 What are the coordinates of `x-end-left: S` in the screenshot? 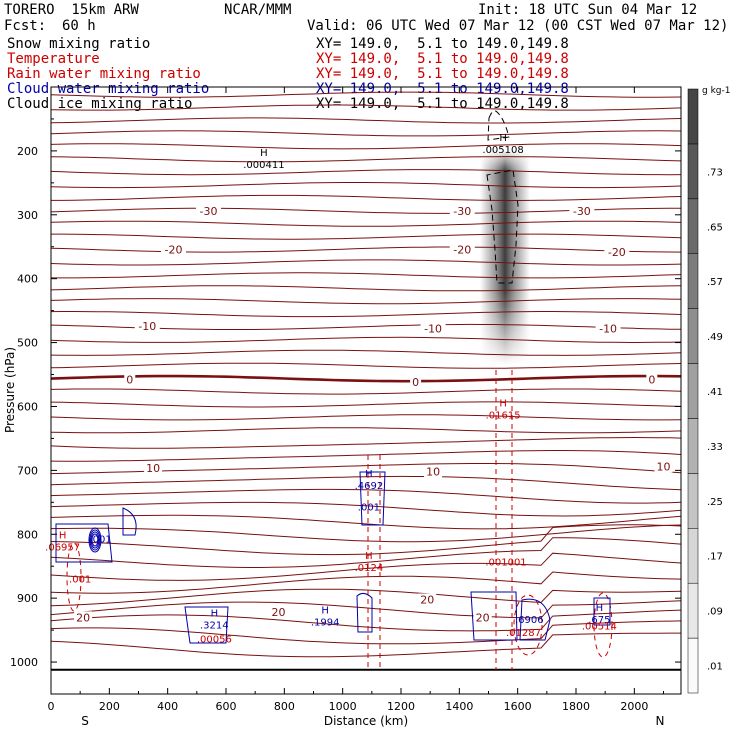 It's located at (85, 721).